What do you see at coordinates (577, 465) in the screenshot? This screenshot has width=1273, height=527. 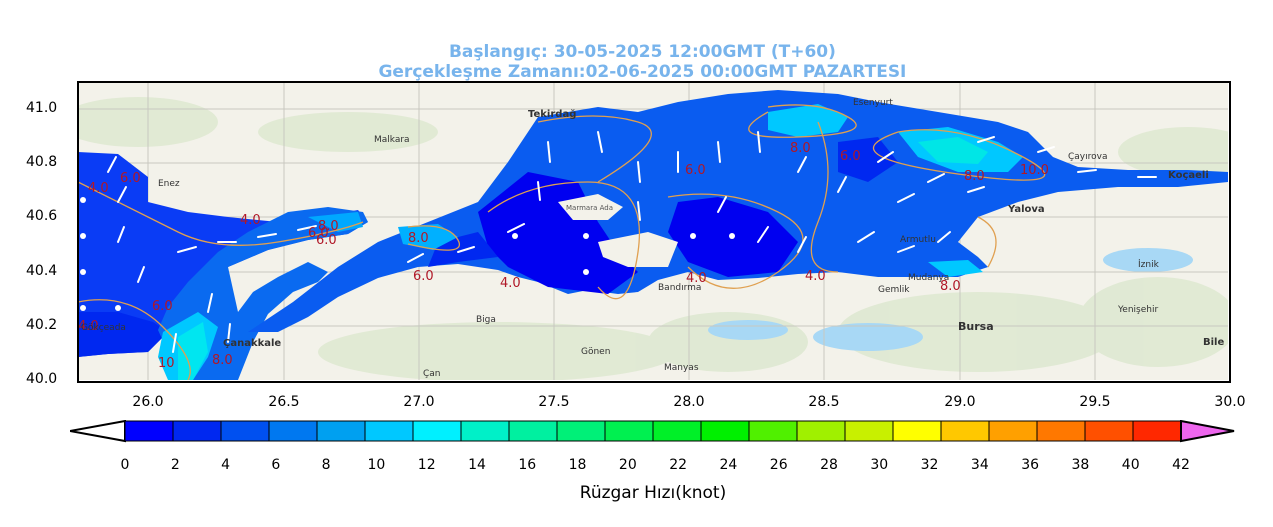 I see `colorbar-tick-label: 18` at bounding box center [577, 465].